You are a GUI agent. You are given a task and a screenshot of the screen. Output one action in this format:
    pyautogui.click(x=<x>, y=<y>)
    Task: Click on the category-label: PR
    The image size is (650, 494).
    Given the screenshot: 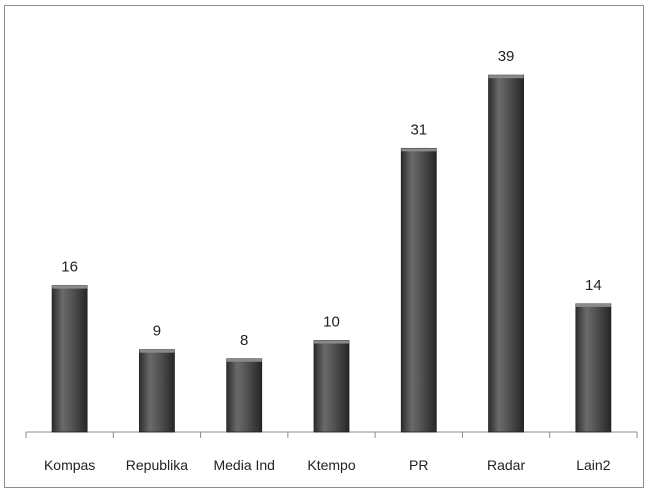 What is the action you would take?
    pyautogui.click(x=418, y=465)
    